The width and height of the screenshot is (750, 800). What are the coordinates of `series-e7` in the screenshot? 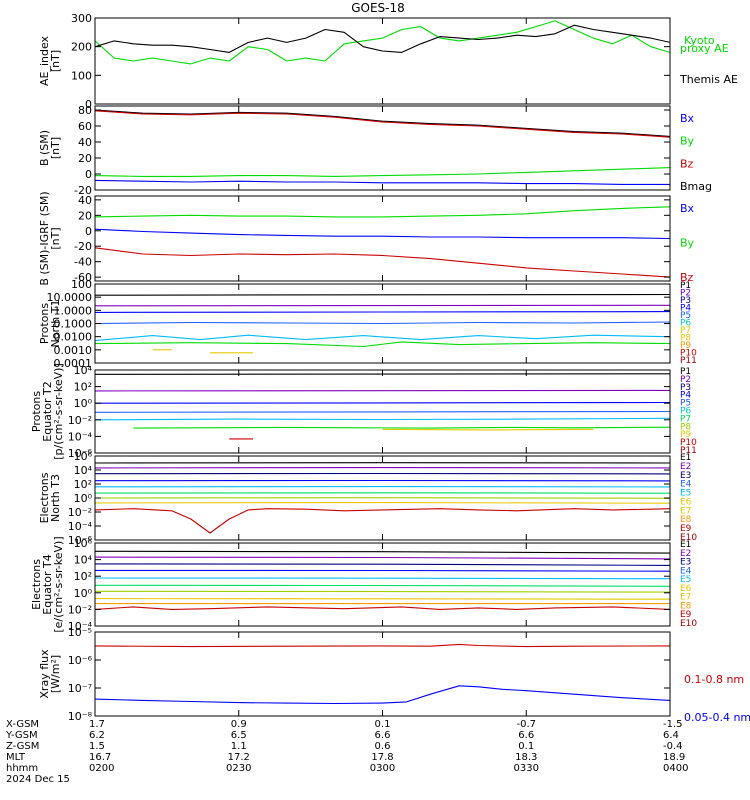 It's located at (382, 498).